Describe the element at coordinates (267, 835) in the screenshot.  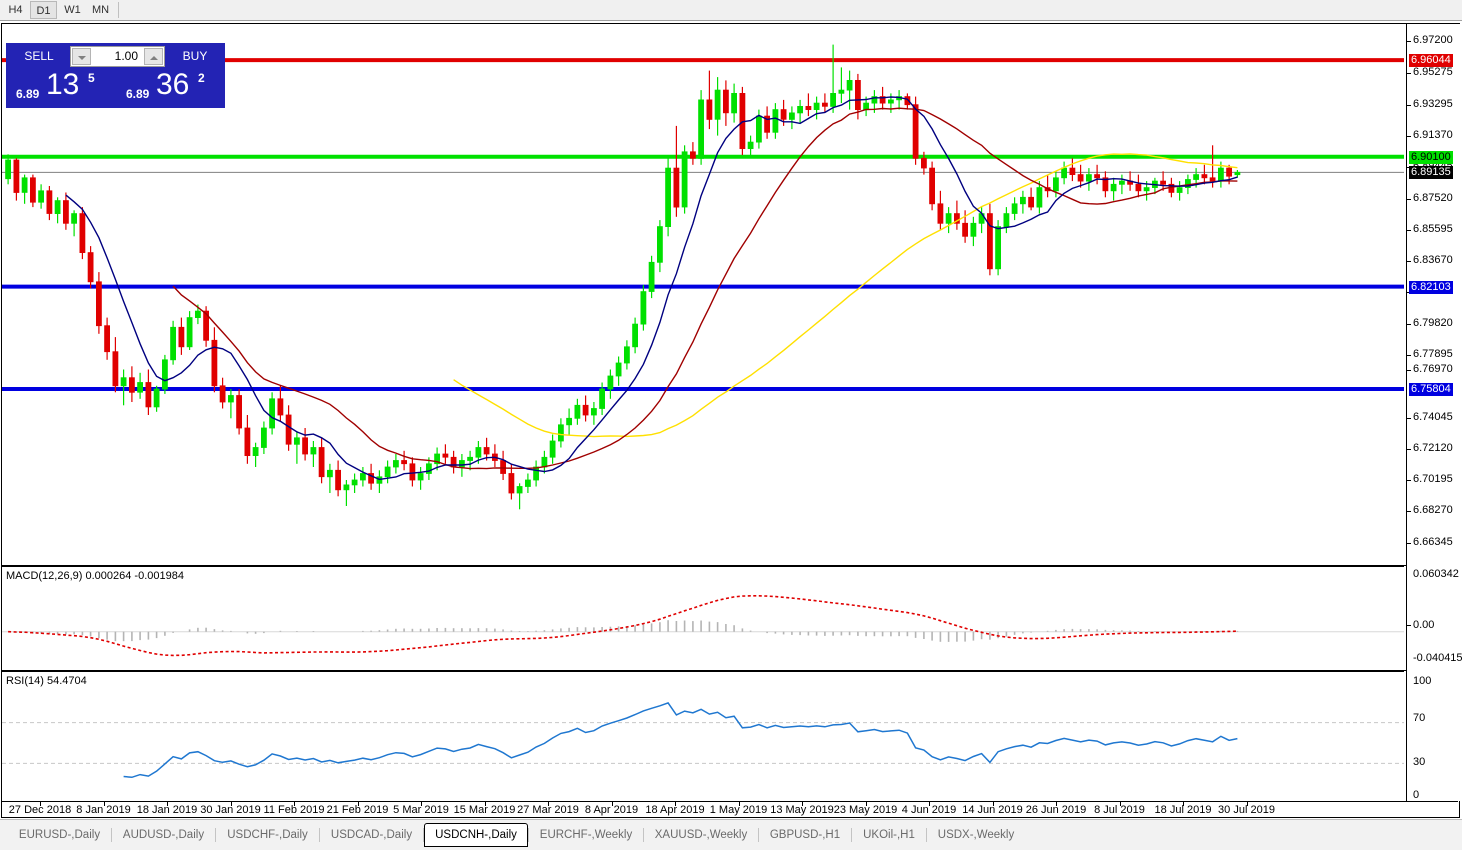
I see `chart-tab-usdchf: USDCHF-,Daily` at that location.